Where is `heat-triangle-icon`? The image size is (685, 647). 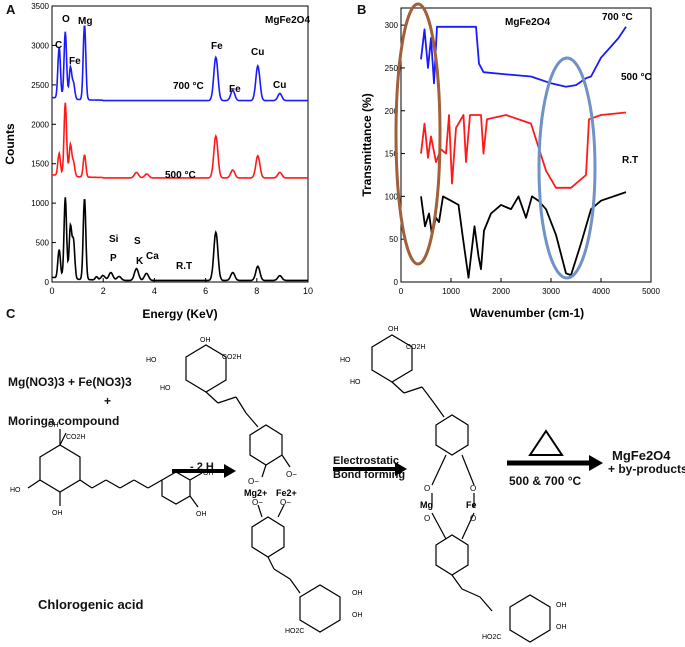 heat-triangle-icon is located at coordinates (546, 442).